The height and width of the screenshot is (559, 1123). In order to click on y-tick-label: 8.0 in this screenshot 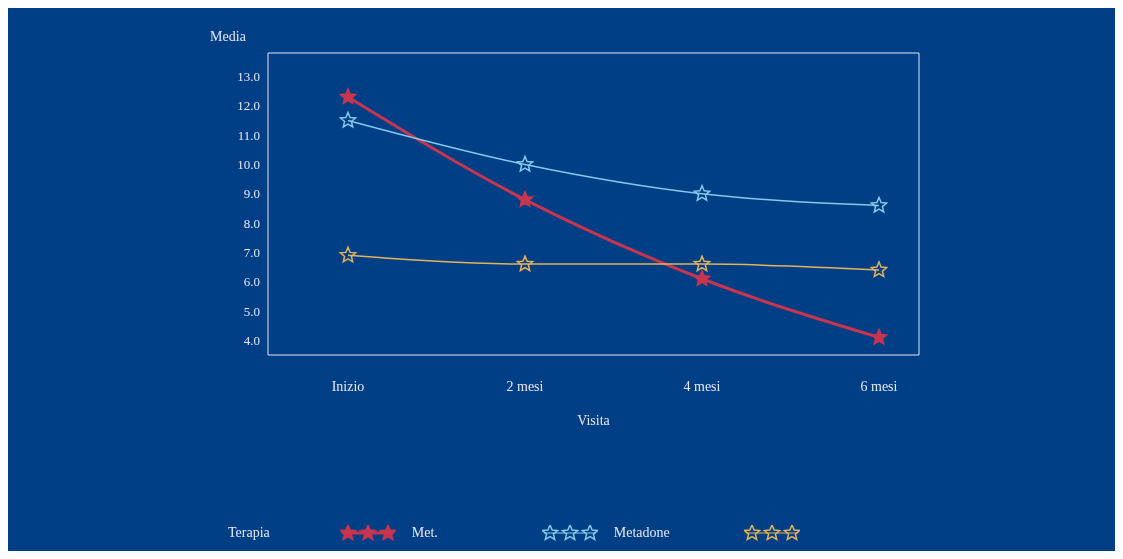, I will do `click(251, 223)`.